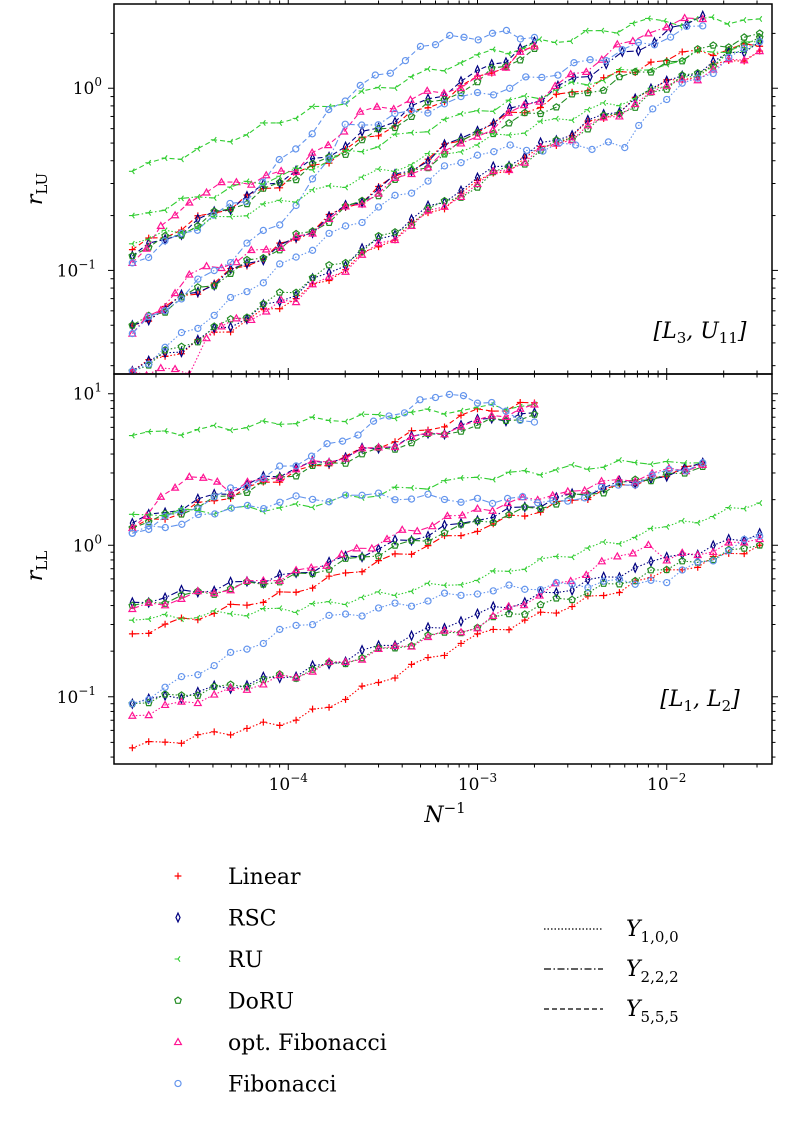 The width and height of the screenshot is (788, 1128). I want to click on y-tick-base: 10, so click(68, 271).